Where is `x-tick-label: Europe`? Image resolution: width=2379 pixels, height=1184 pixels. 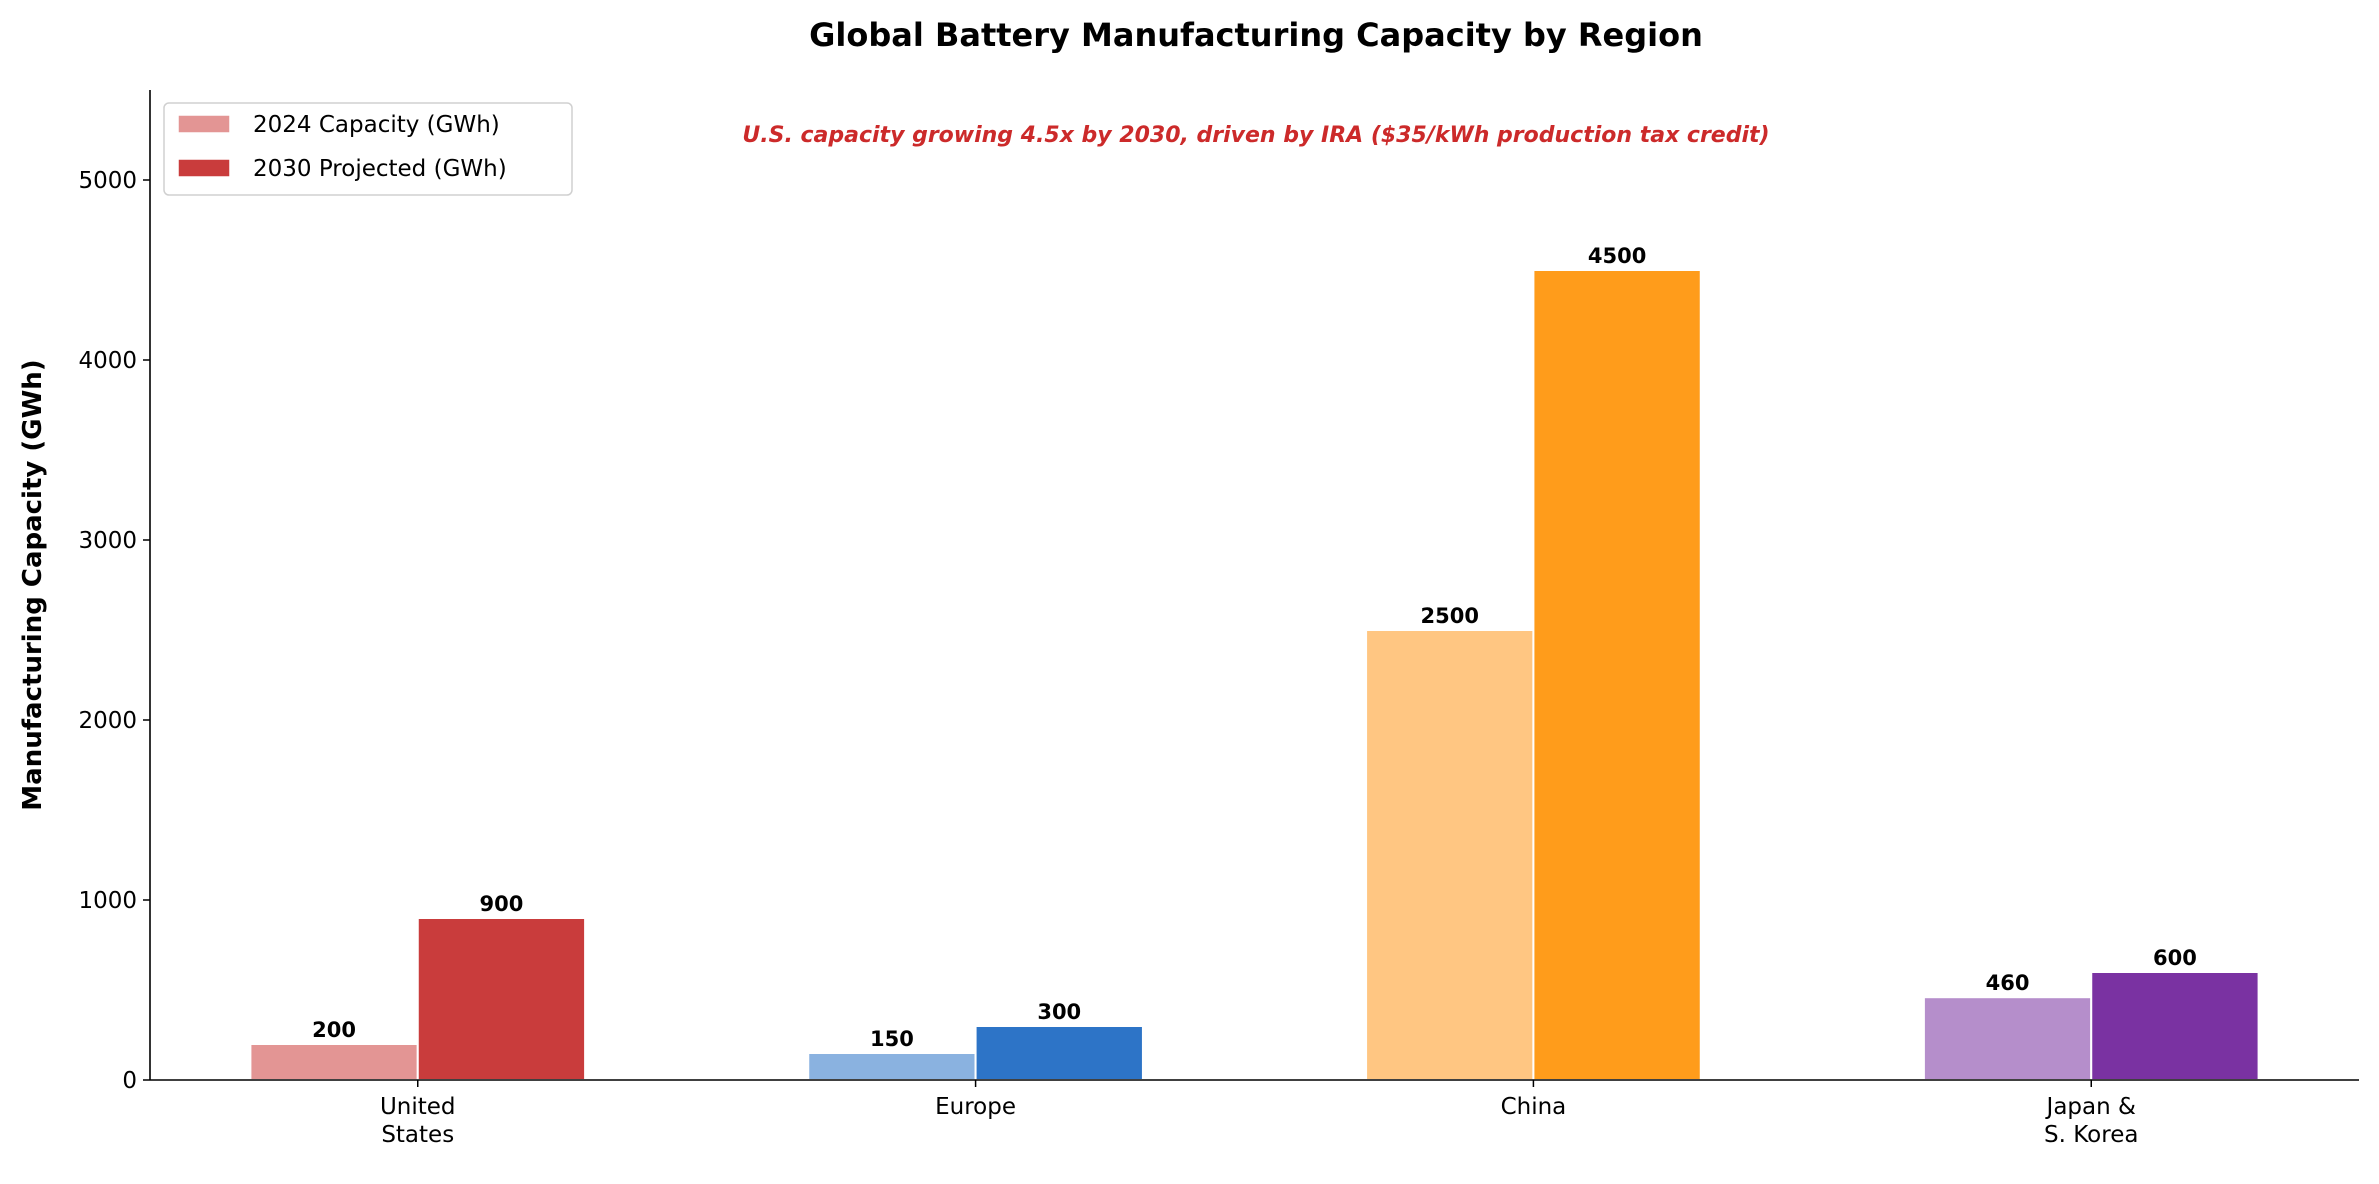 x-tick-label: Europe is located at coordinates (975, 1107).